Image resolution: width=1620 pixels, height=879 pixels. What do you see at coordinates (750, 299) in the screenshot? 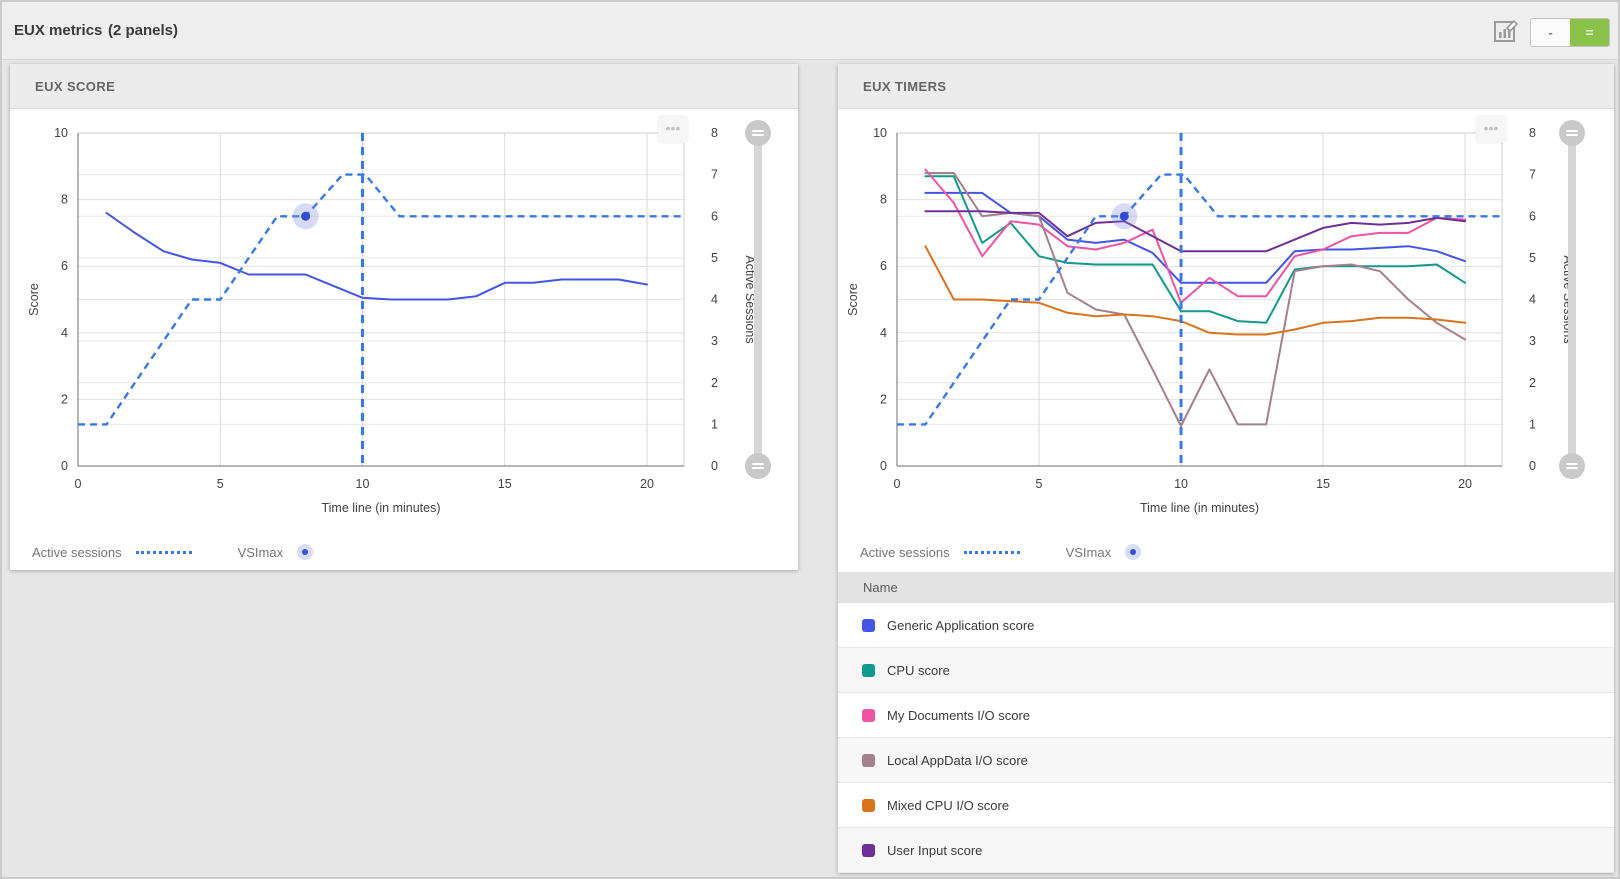
I see `svg-text: Active Sessions` at bounding box center [750, 299].